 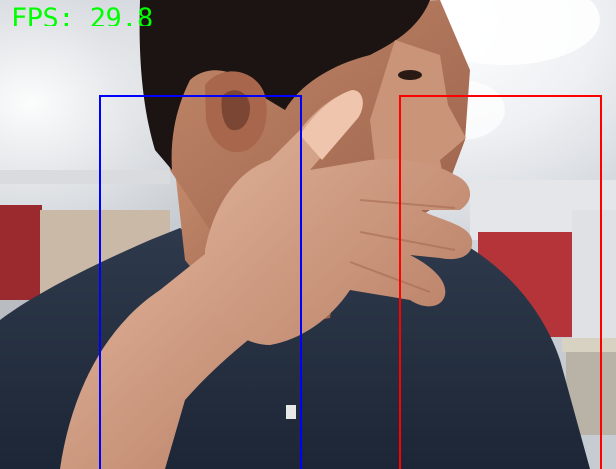 What do you see at coordinates (331, 125) in the screenshot?
I see `thumb` at bounding box center [331, 125].